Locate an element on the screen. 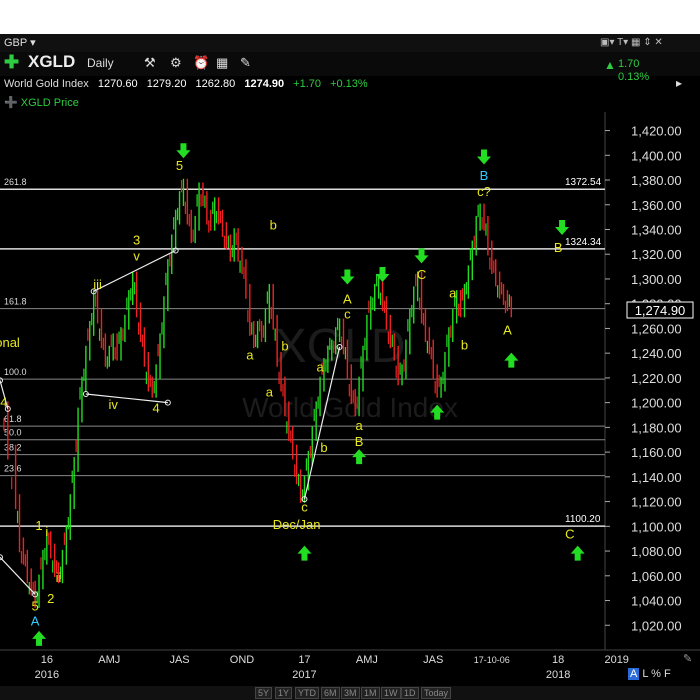 This screenshot has width=700, height=700. drawing-tool-icon: ✎ is located at coordinates (688, 659).